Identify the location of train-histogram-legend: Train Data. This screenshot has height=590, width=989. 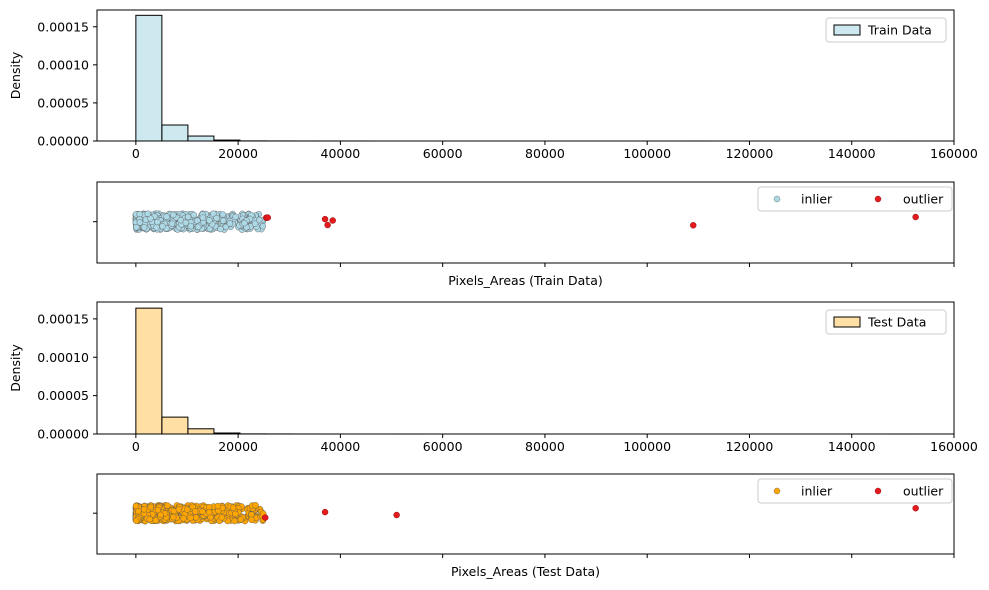
(886, 30).